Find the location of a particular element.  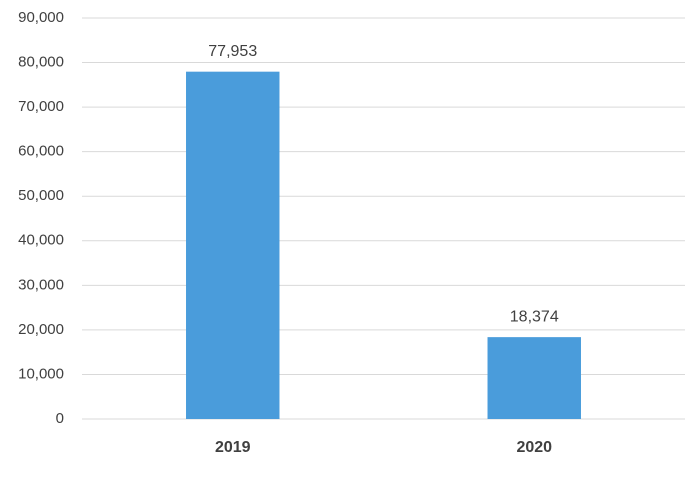

y-tick-label: 60,000 is located at coordinates (41, 151).